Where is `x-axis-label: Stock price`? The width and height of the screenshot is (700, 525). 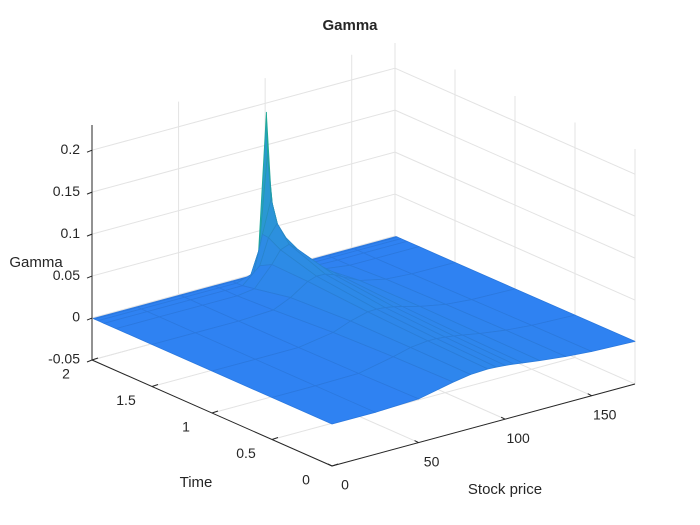 x-axis-label: Stock price is located at coordinates (505, 489).